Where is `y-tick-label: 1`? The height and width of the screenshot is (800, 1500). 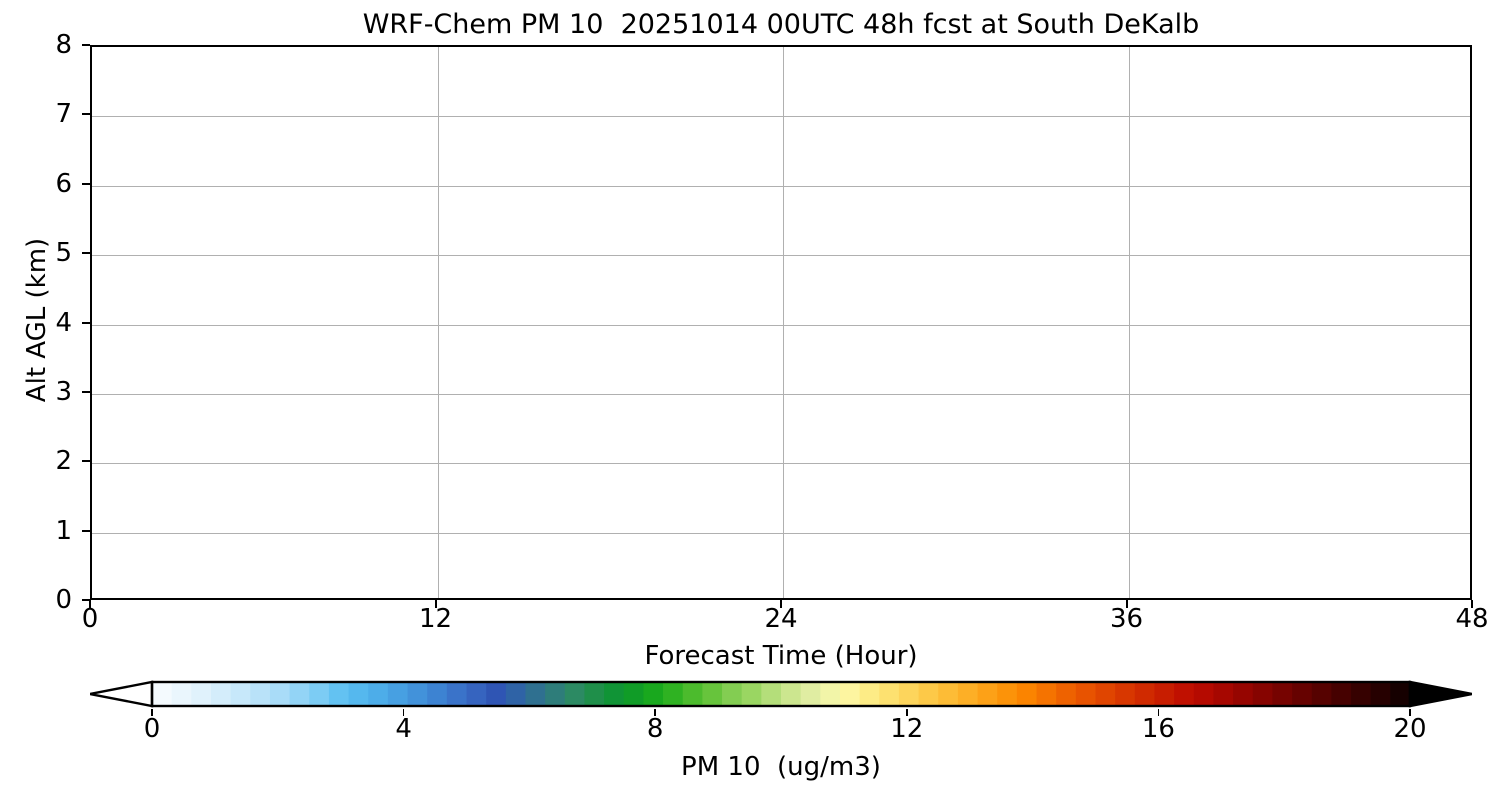
y-tick-label: 1 is located at coordinates (63, 530).